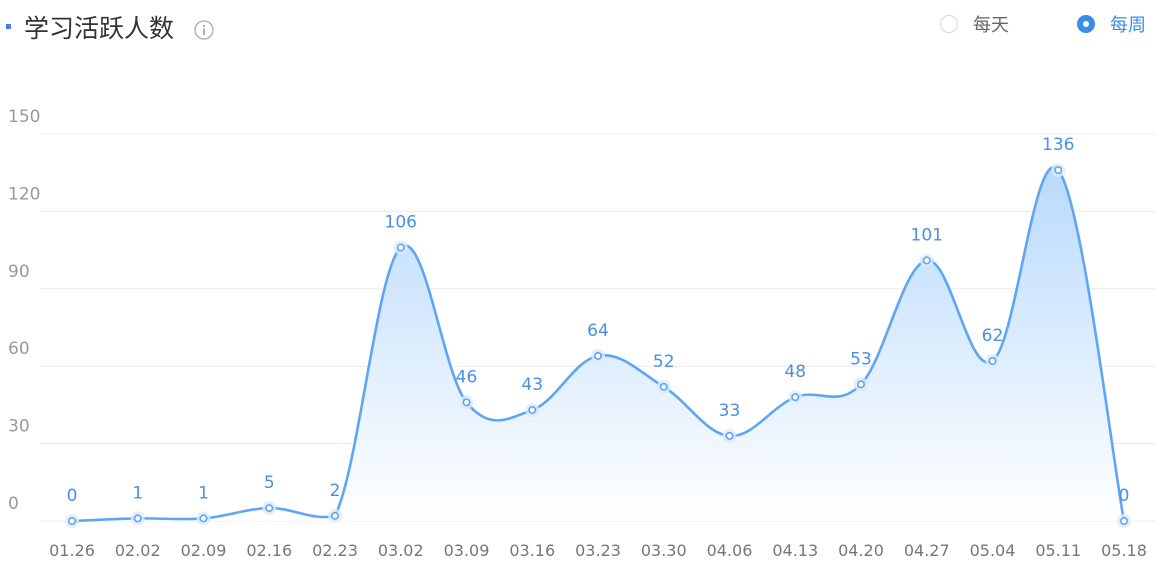  I want to click on x-tick-label: 02.09, so click(204, 550).